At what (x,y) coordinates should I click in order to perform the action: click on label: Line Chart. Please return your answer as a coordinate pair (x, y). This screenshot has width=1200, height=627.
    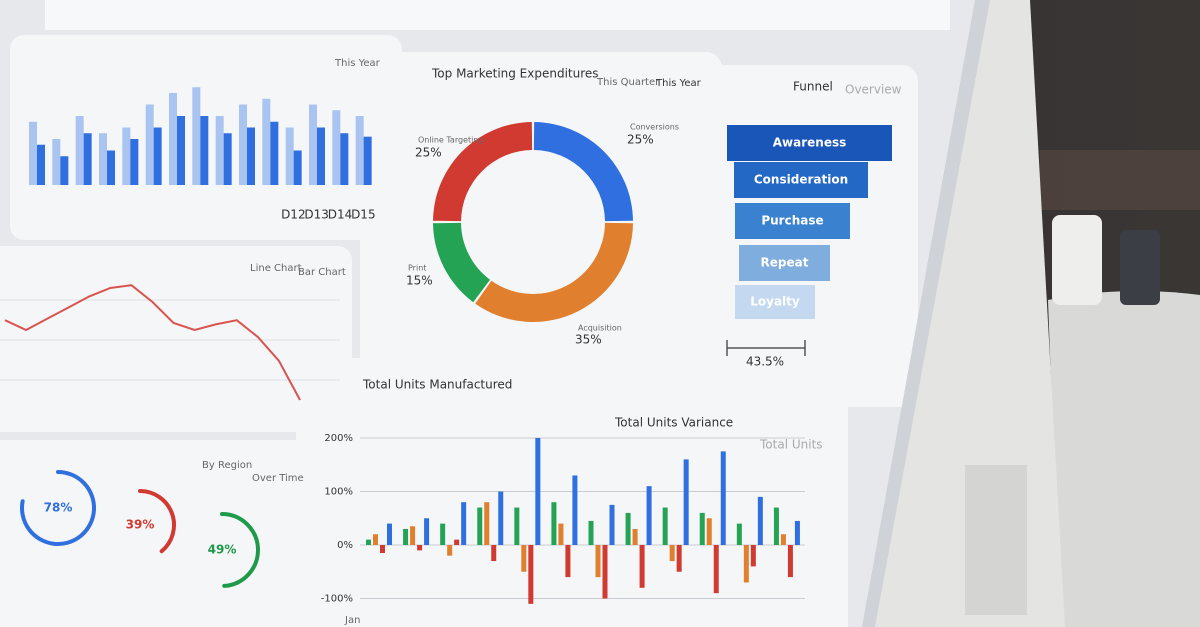
    Looking at the image, I should click on (276, 268).